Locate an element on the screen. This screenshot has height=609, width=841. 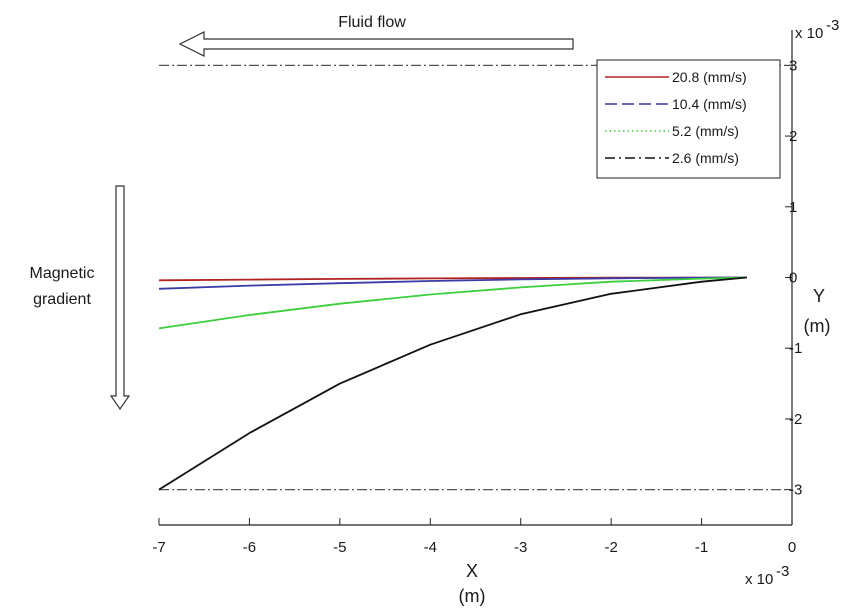
y-tick-label: 0 is located at coordinates (793, 278).